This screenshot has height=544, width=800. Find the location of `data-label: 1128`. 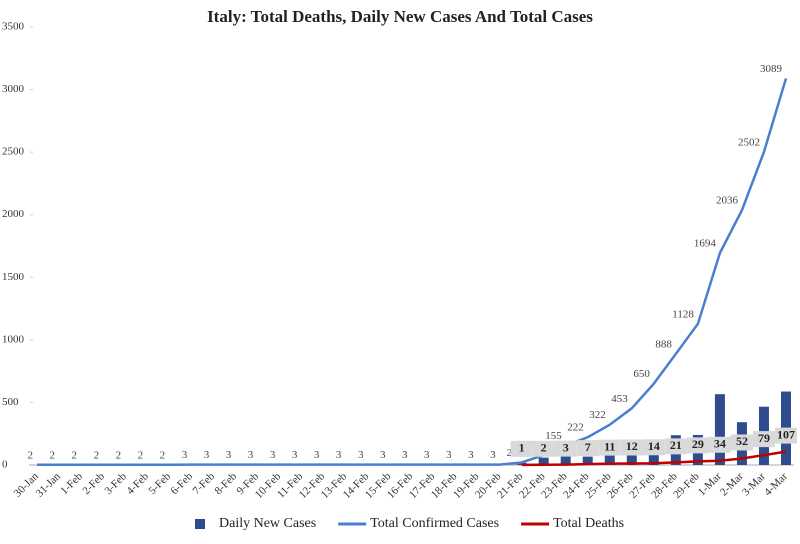

data-label: 1128 is located at coordinates (683, 314).